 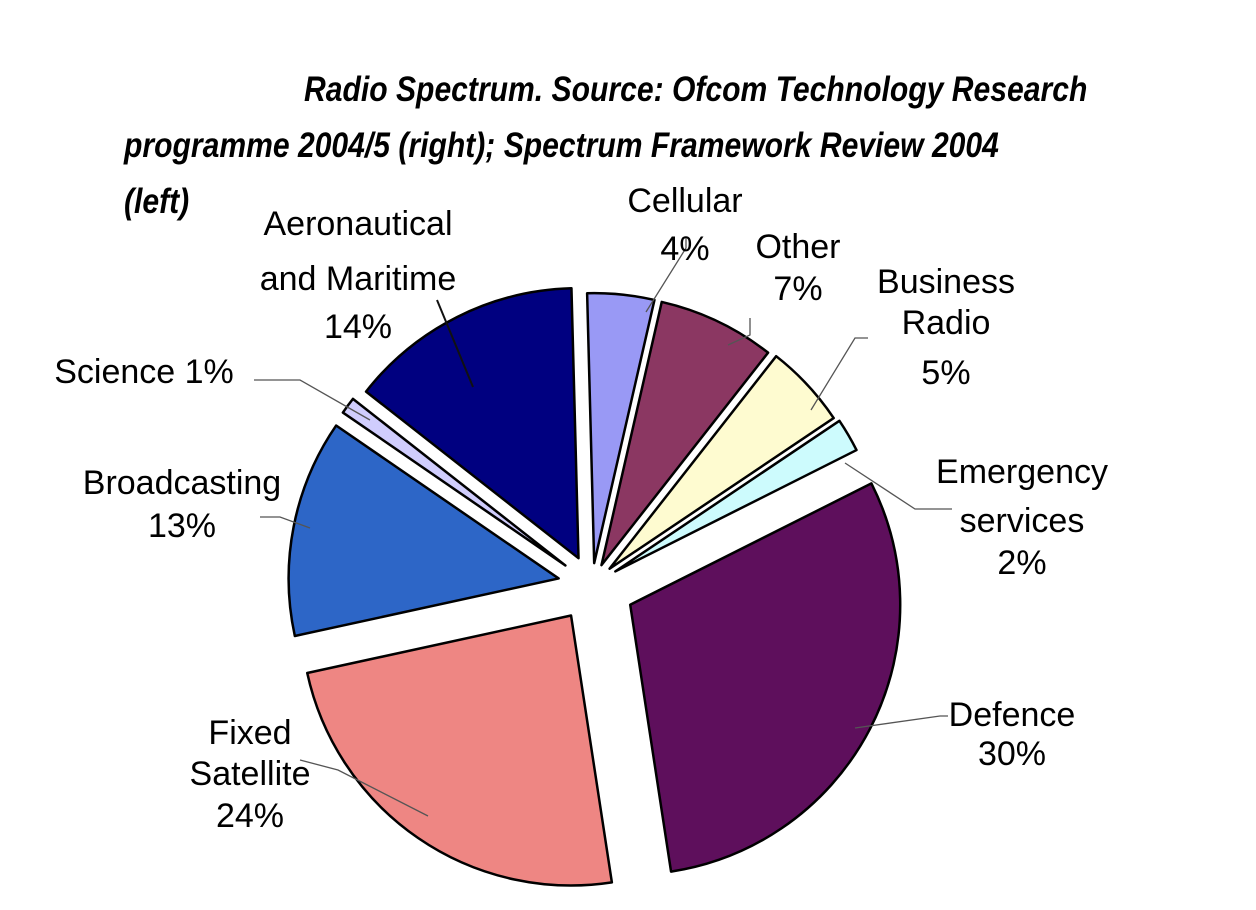 I want to click on pie-slice-business-radio, so click(x=721, y=462).